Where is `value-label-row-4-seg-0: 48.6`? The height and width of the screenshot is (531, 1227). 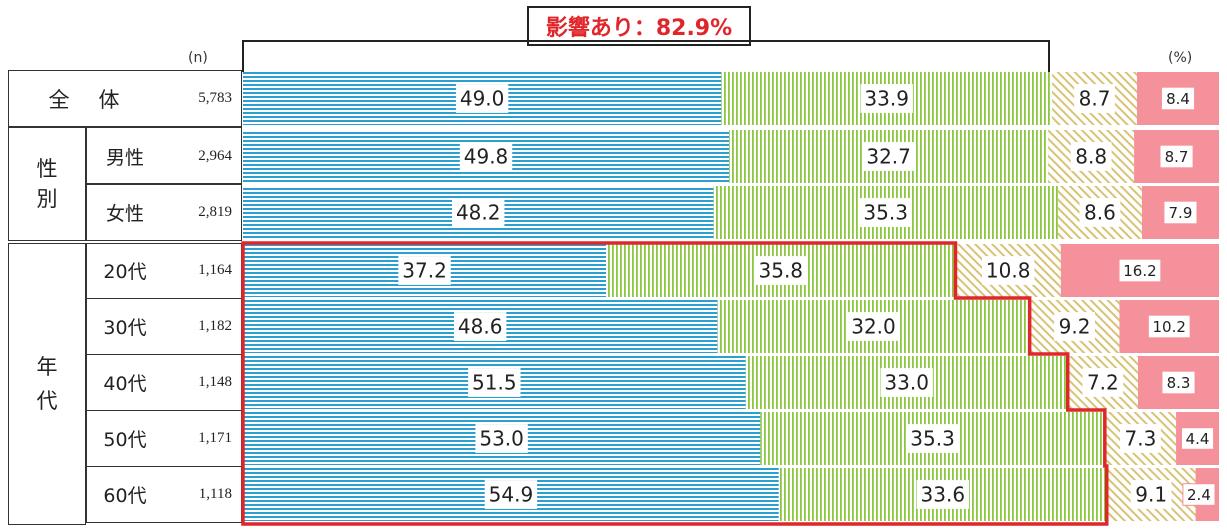 value-label-row-4-seg-0: 48.6 is located at coordinates (480, 327).